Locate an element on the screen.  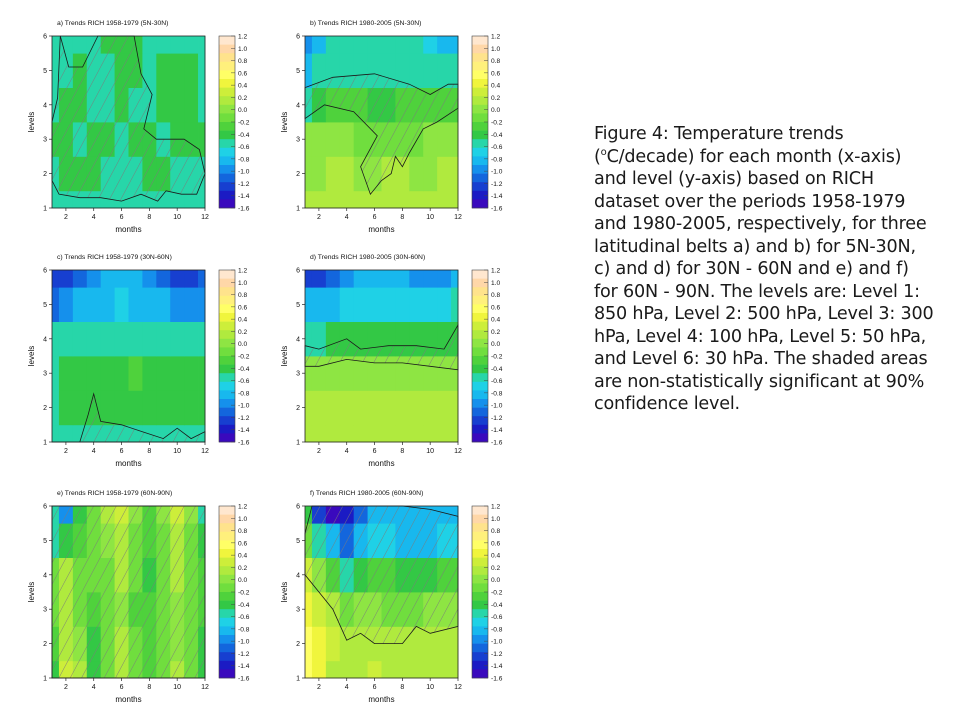
colorbar-tick-label: -1.0 is located at coordinates (244, 172).